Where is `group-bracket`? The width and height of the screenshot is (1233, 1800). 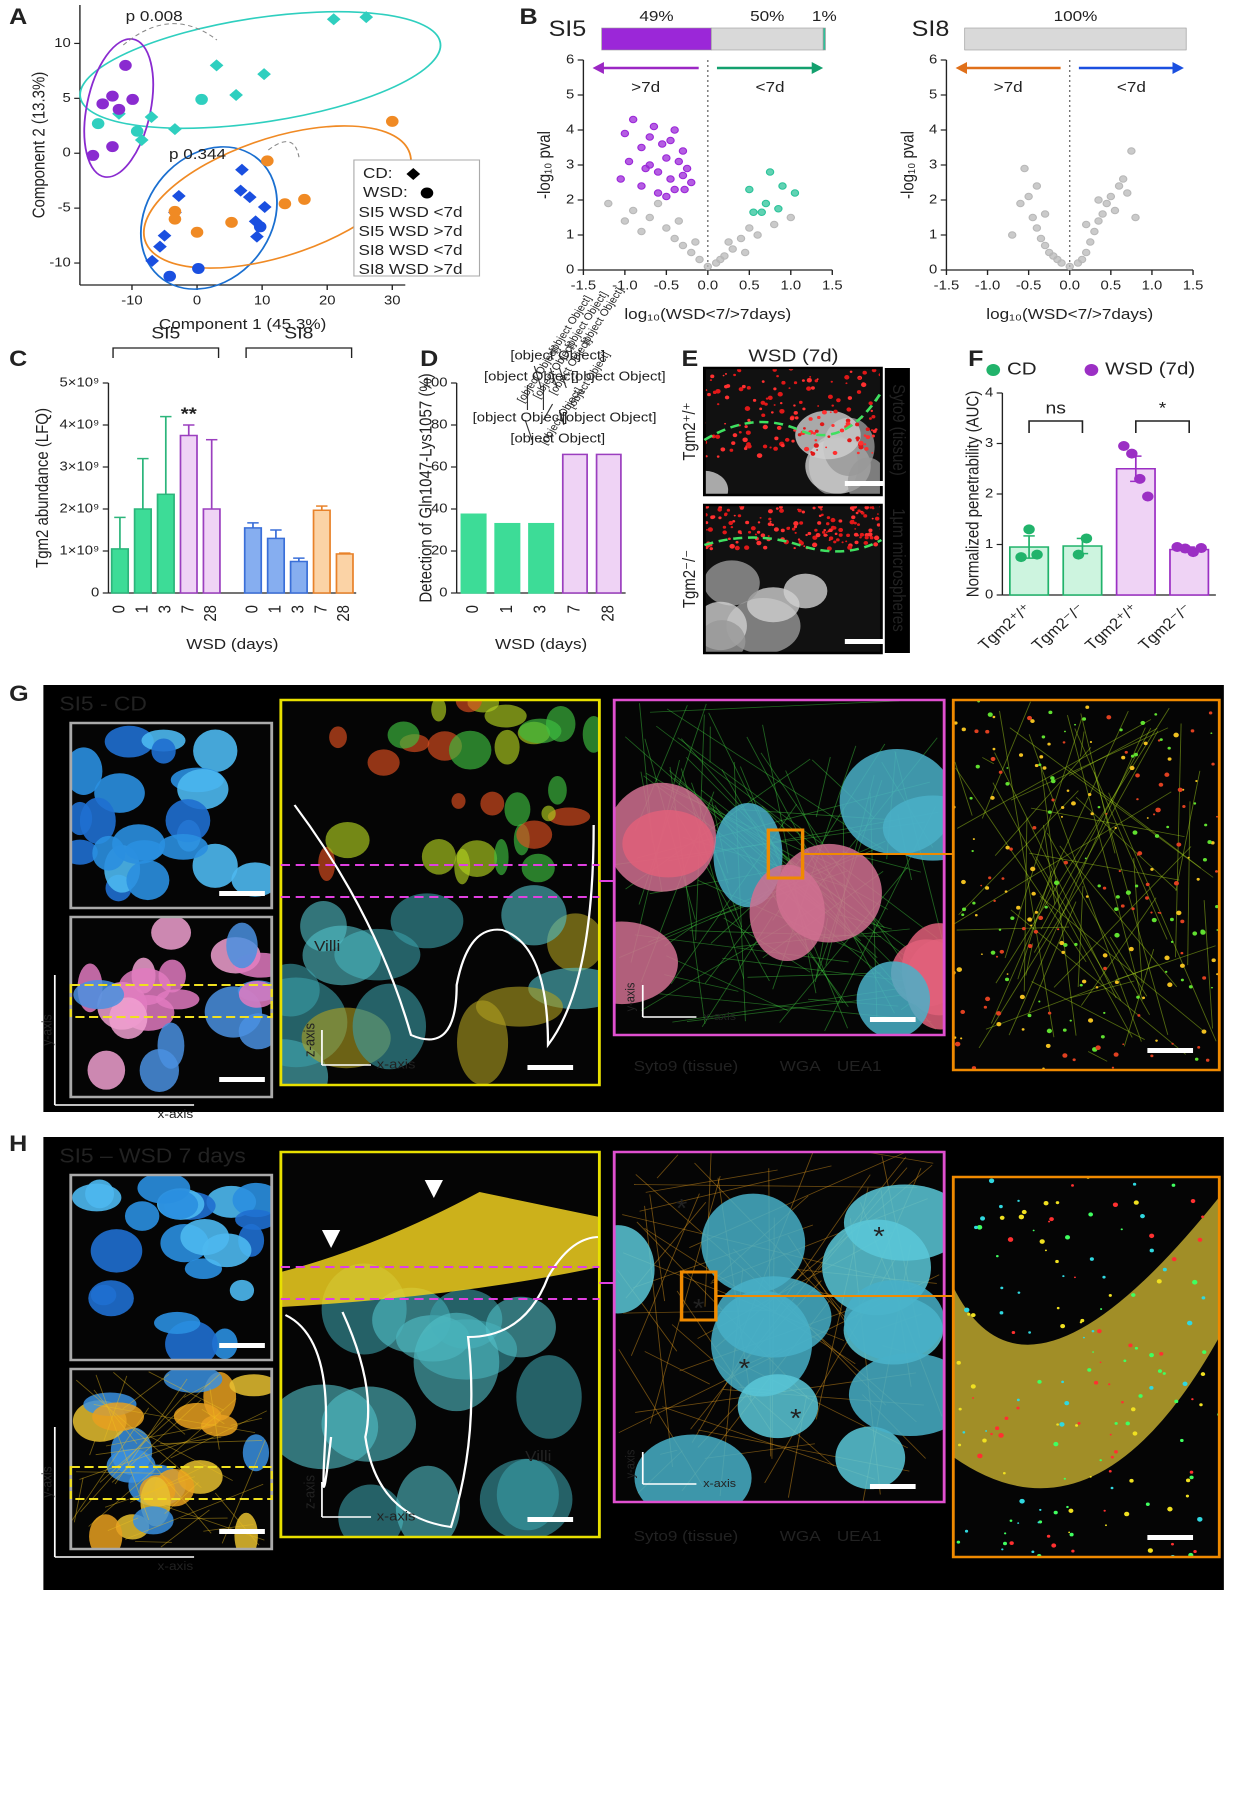
group-bracket is located at coordinates (166, 352).